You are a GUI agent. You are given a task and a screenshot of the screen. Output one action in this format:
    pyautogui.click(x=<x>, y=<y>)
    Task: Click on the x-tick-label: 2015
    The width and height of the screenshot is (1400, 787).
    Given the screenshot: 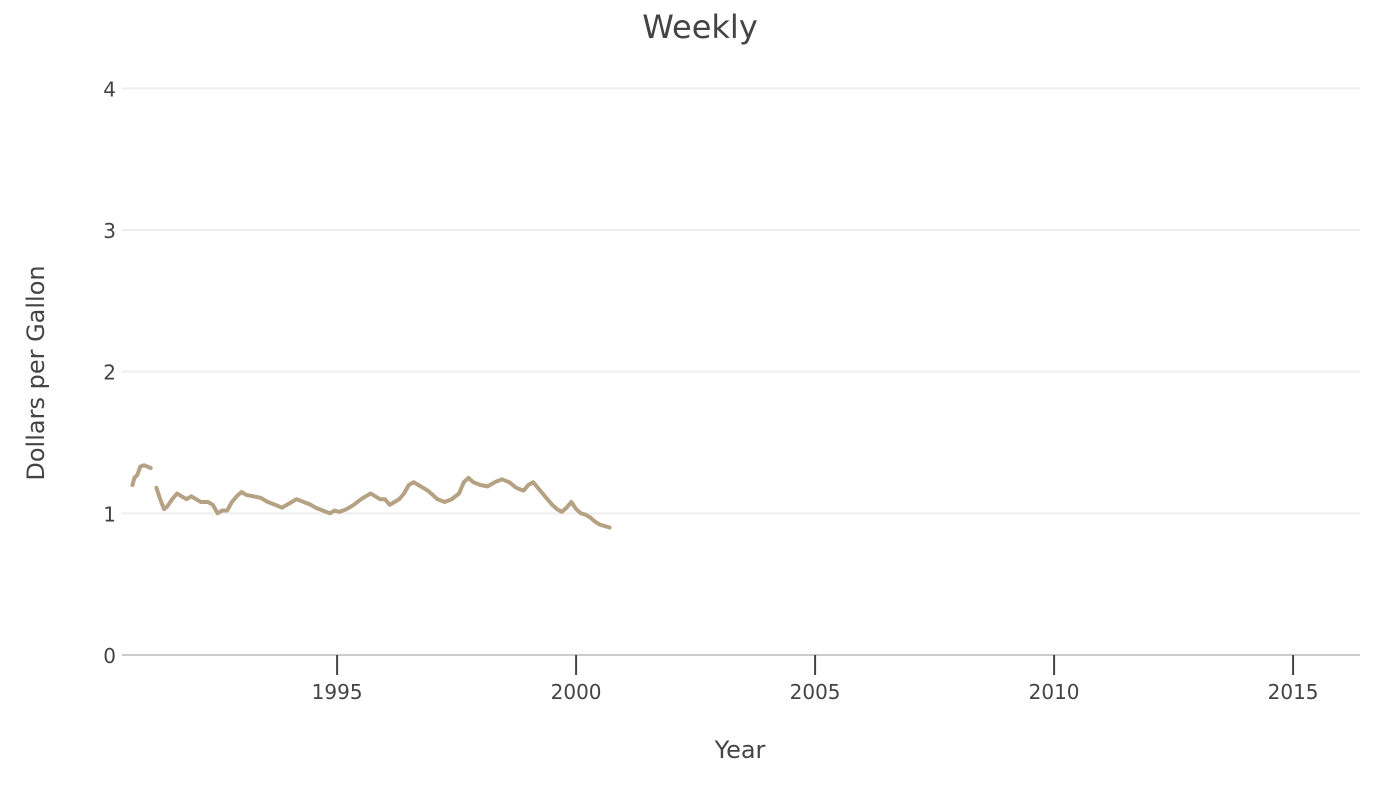 What is the action you would take?
    pyautogui.click(x=1293, y=692)
    